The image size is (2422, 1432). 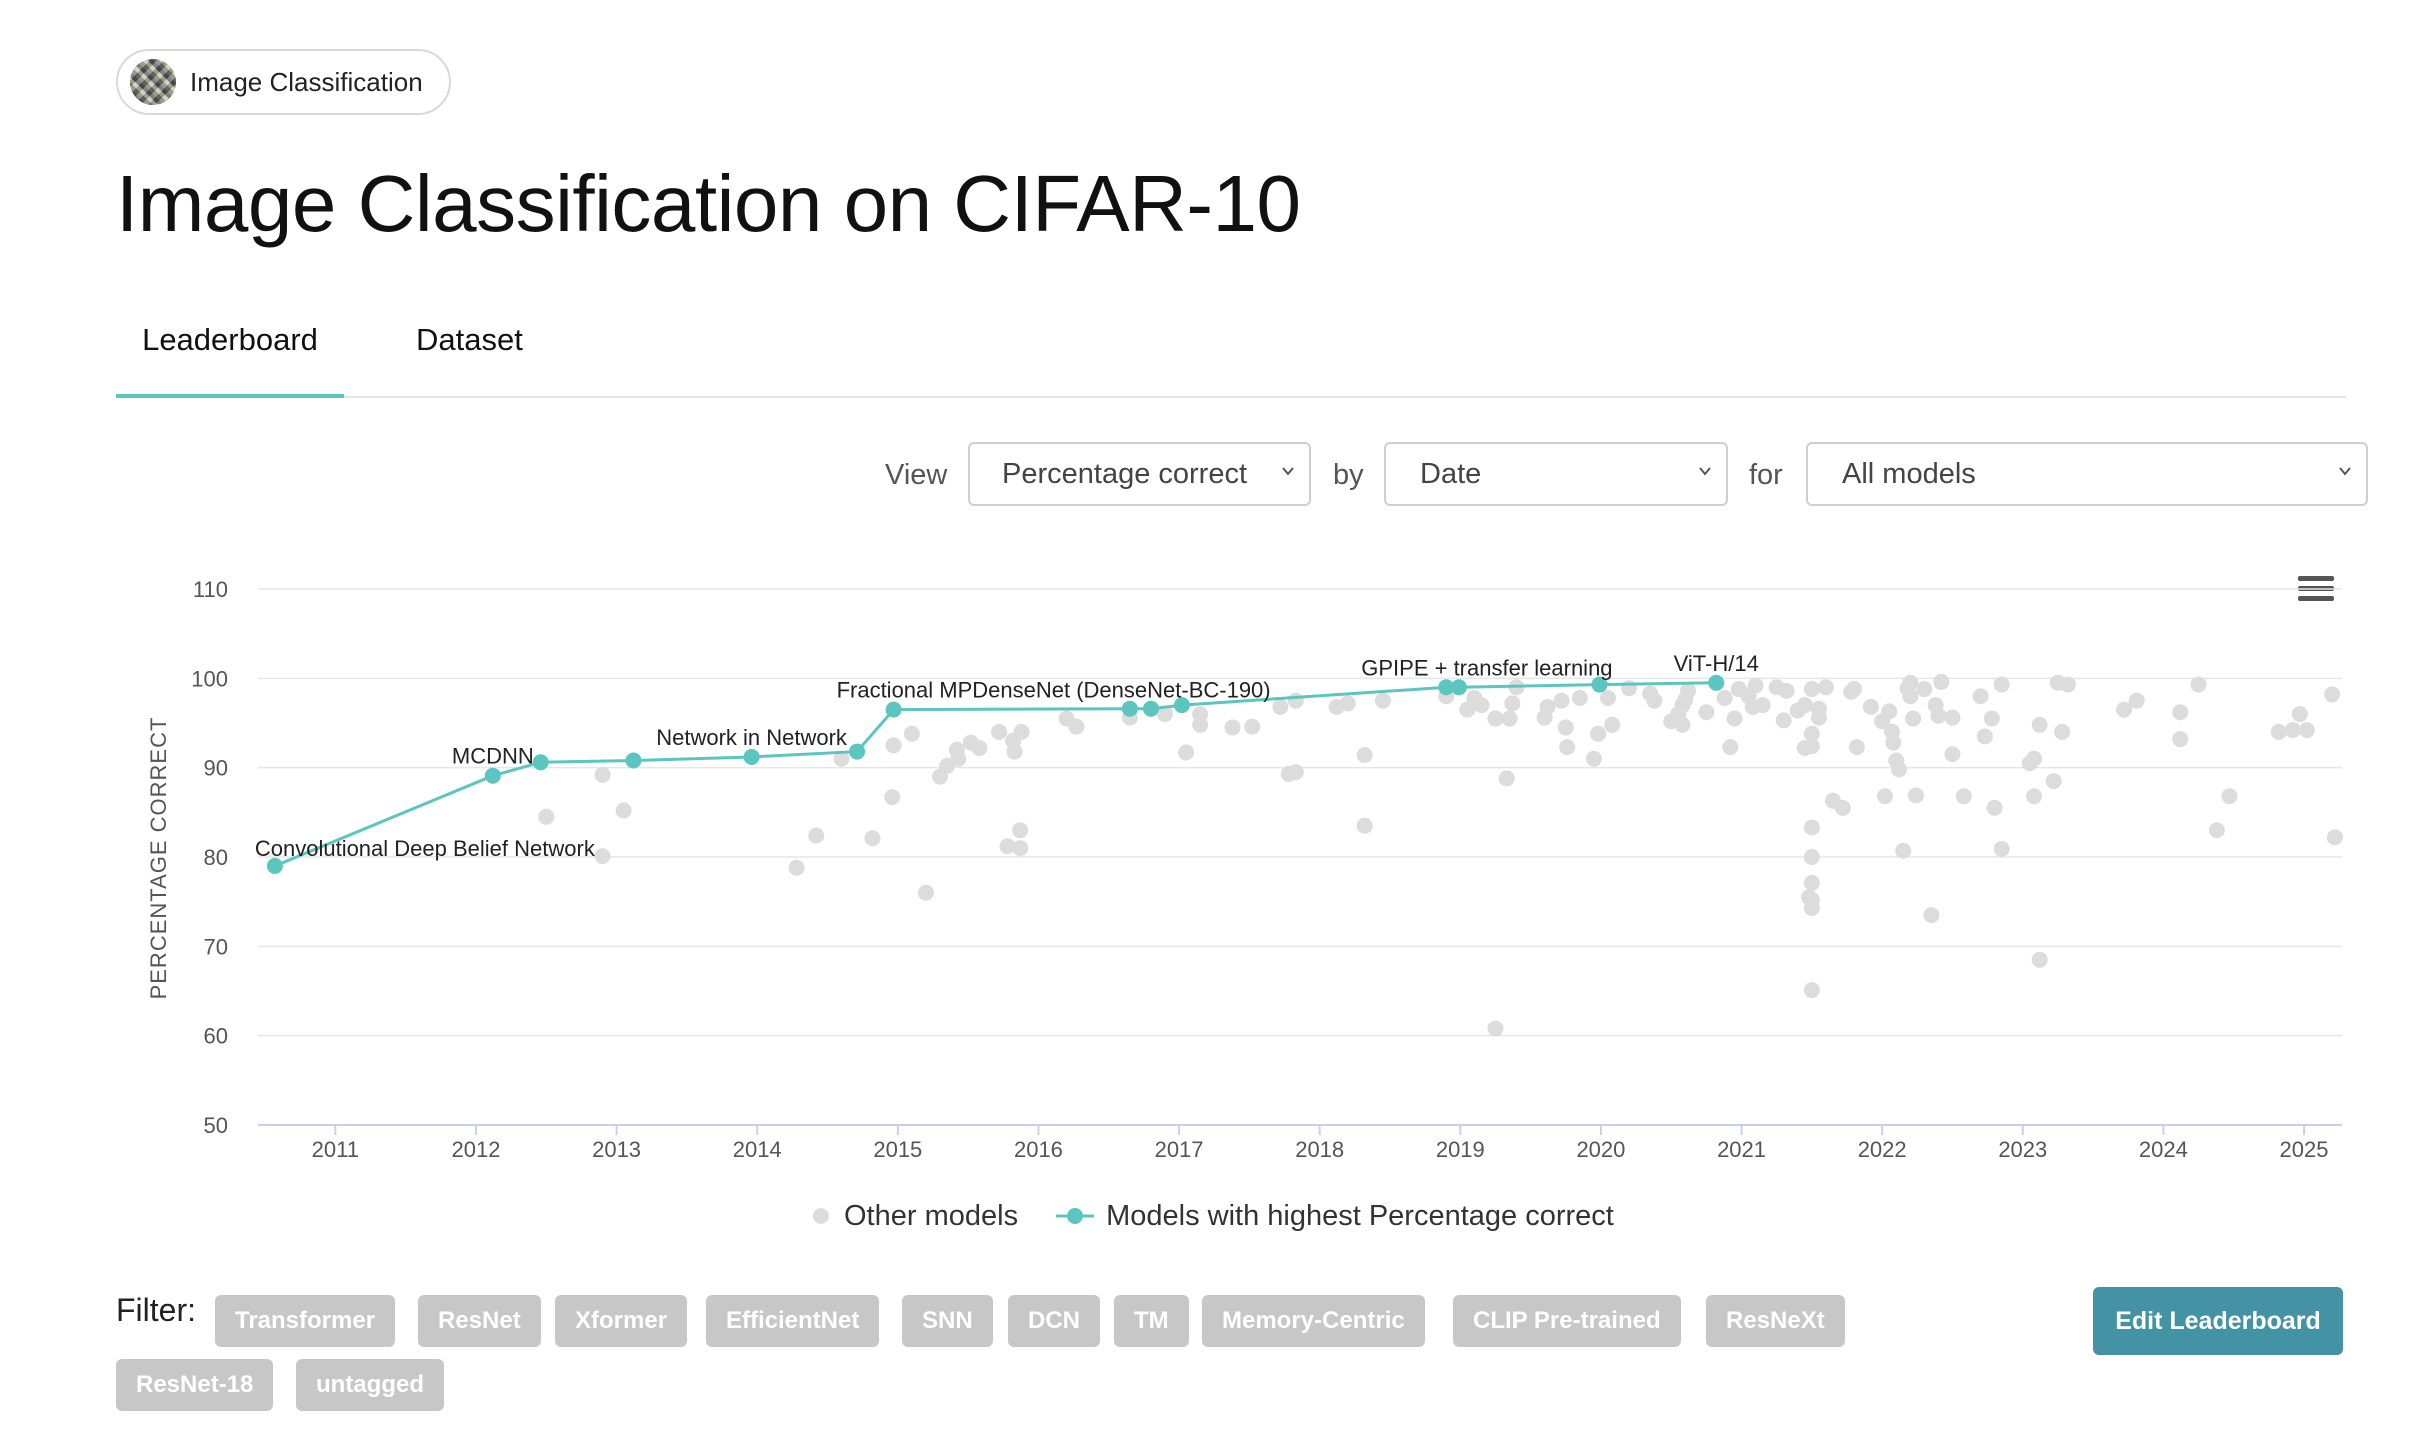 I want to click on filter-tag-dcn: DCN, so click(x=1054, y=1321).